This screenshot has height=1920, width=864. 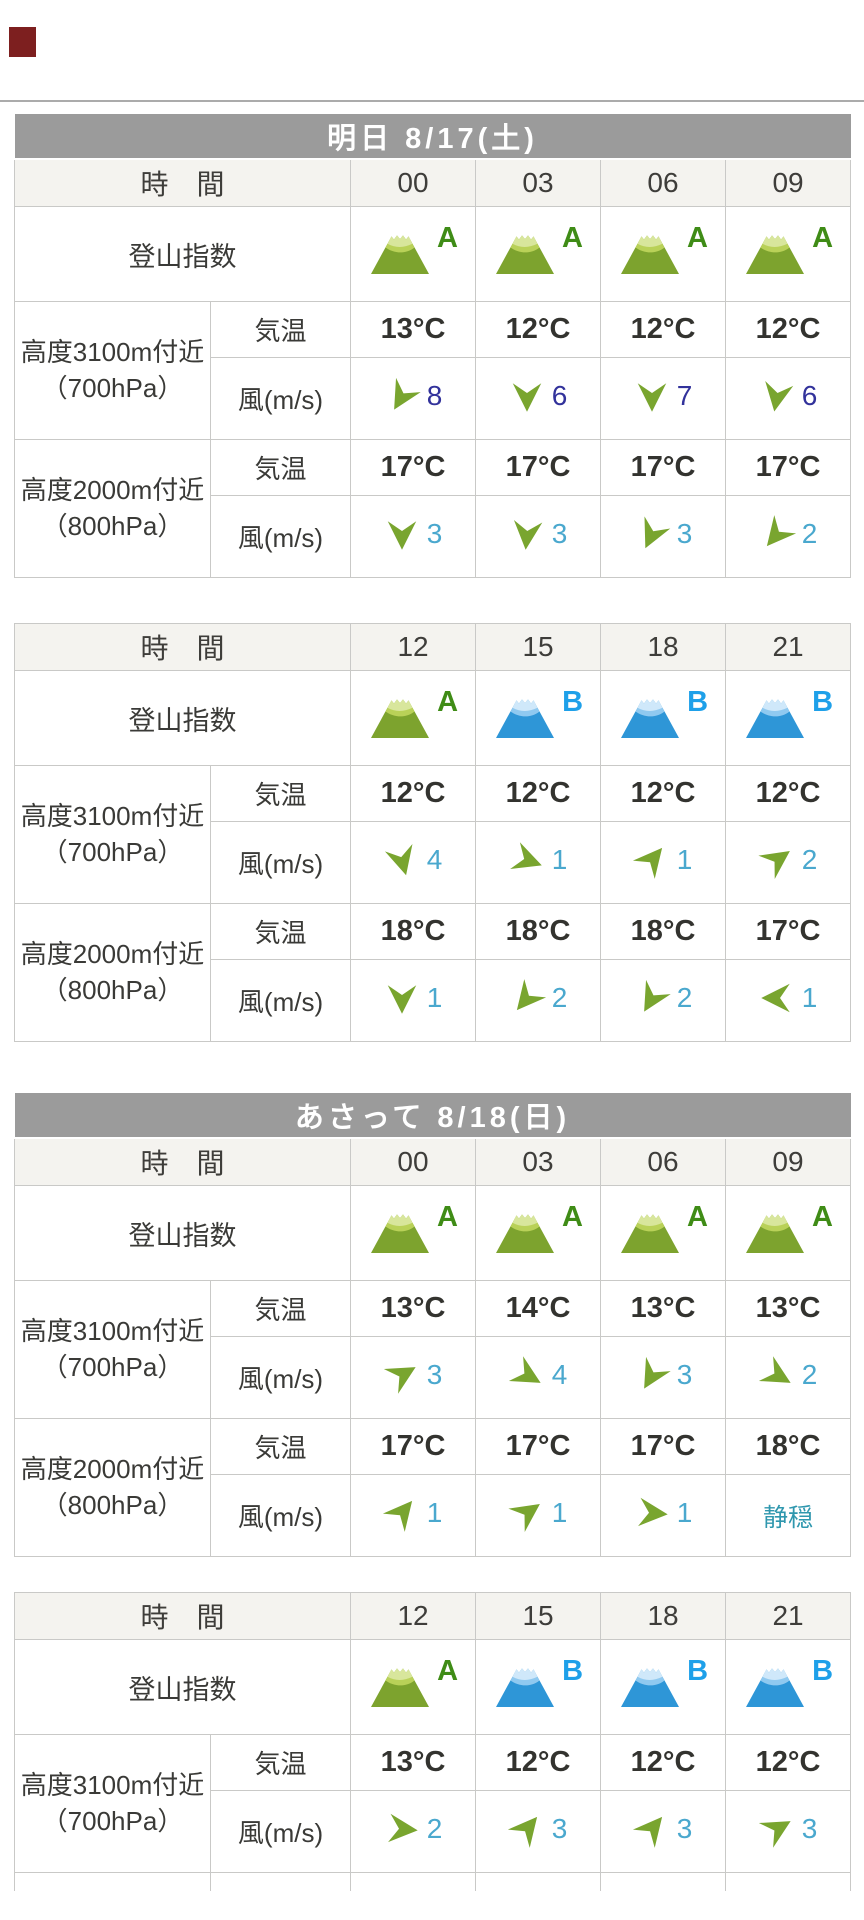 I want to click on time-header-cell: 18, so click(x=663, y=1616).